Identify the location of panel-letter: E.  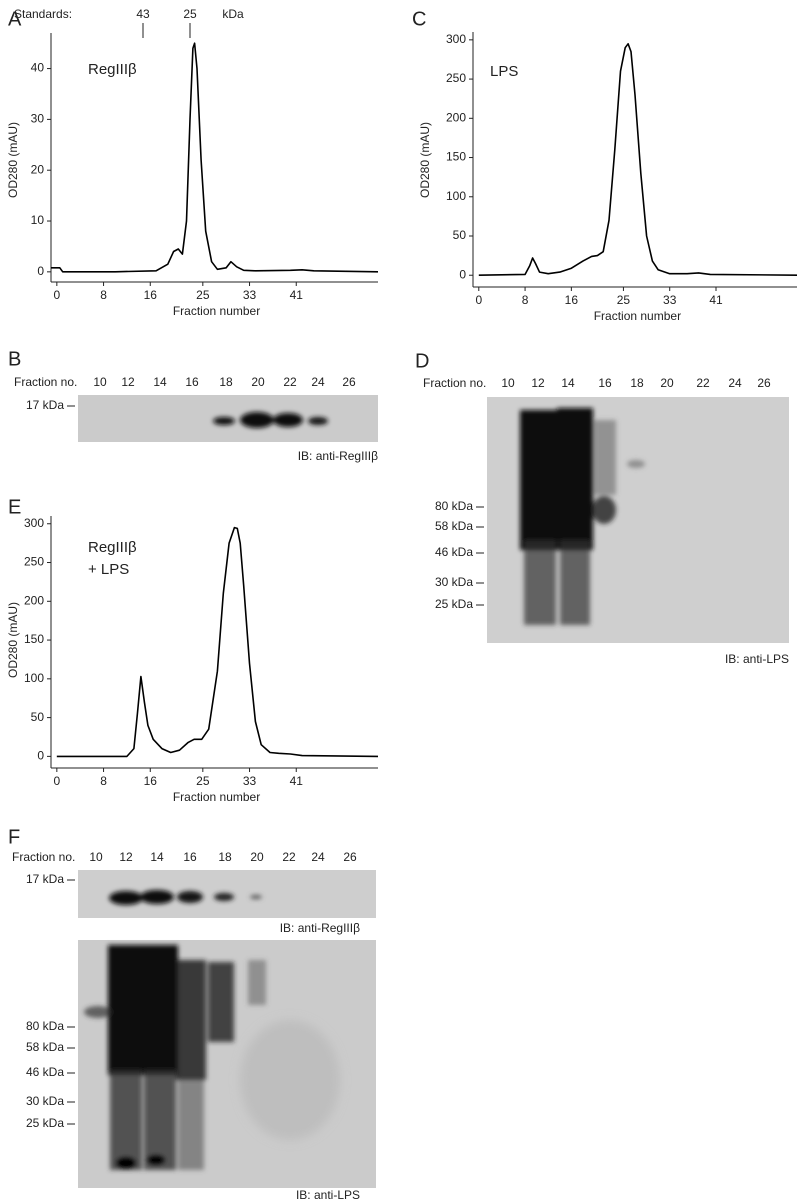
(14, 507).